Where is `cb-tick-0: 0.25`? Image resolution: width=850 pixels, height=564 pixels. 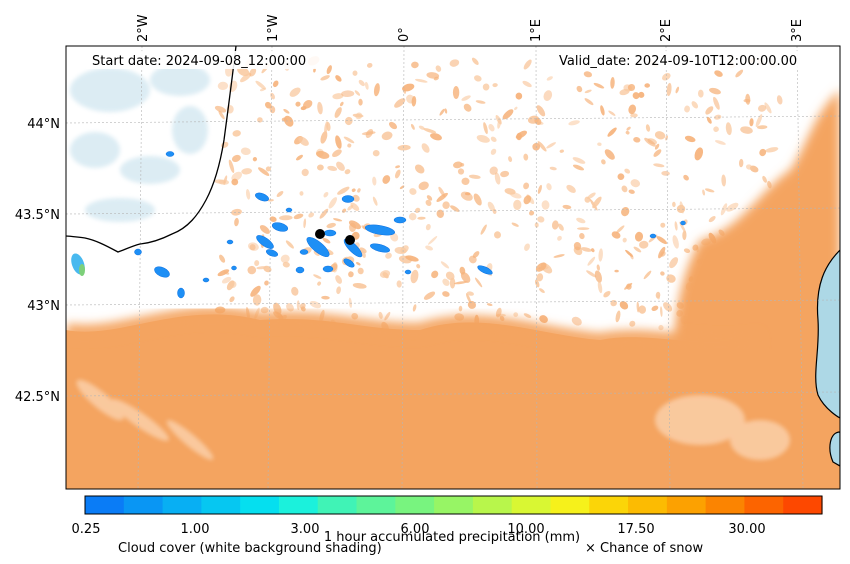
cb-tick-0: 0.25 is located at coordinates (86, 529).